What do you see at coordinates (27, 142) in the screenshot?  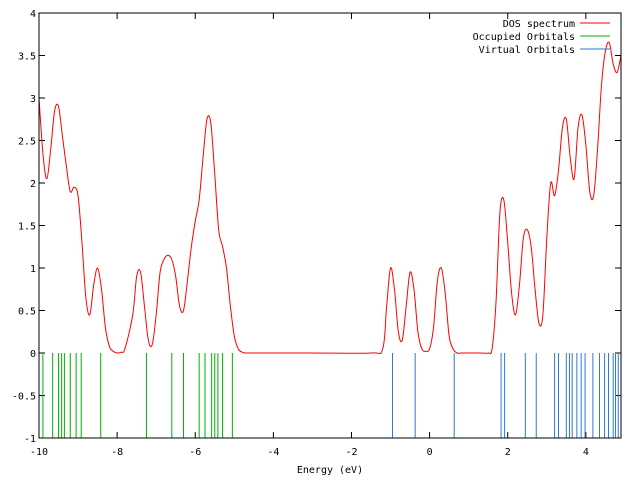 I see `y-tick-label: 2.5` at bounding box center [27, 142].